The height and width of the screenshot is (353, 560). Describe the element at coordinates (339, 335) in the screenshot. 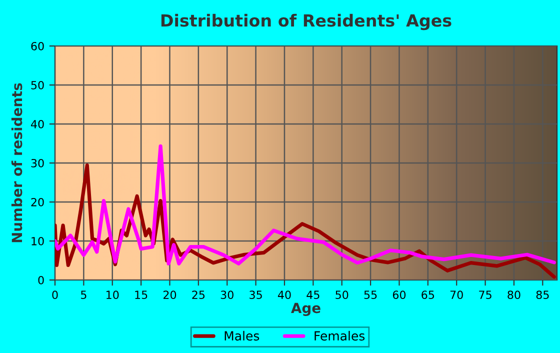

I see `legend-label: Females` at that location.